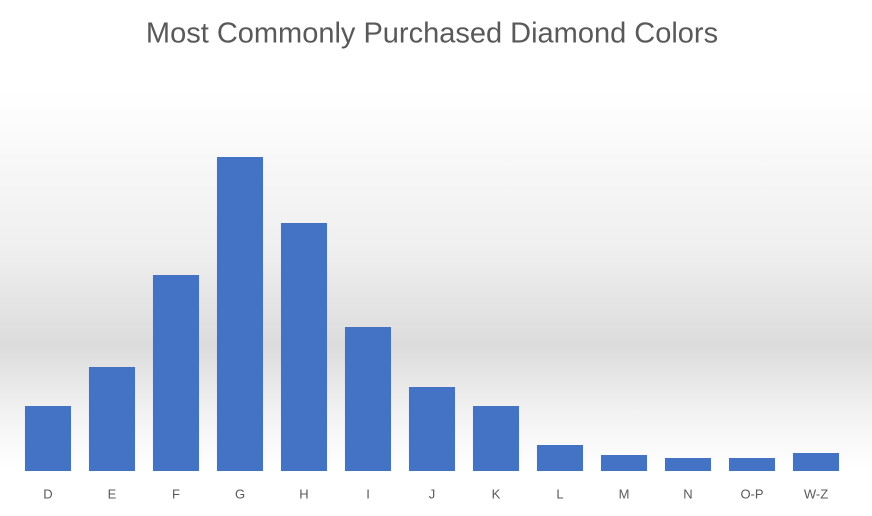 This screenshot has width=872, height=516. Describe the element at coordinates (432, 34) in the screenshot. I see `chart-title: Most Commonly Purchased Diamond Colors` at that location.